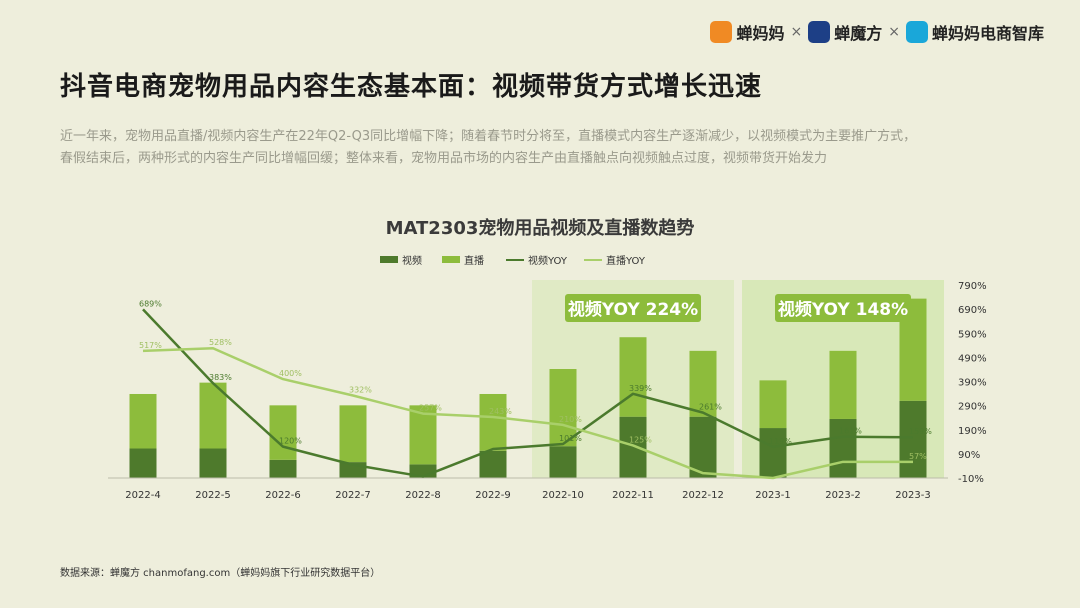  What do you see at coordinates (220, 377) in the screenshot?
I see `data-label: 383%` at bounding box center [220, 377].